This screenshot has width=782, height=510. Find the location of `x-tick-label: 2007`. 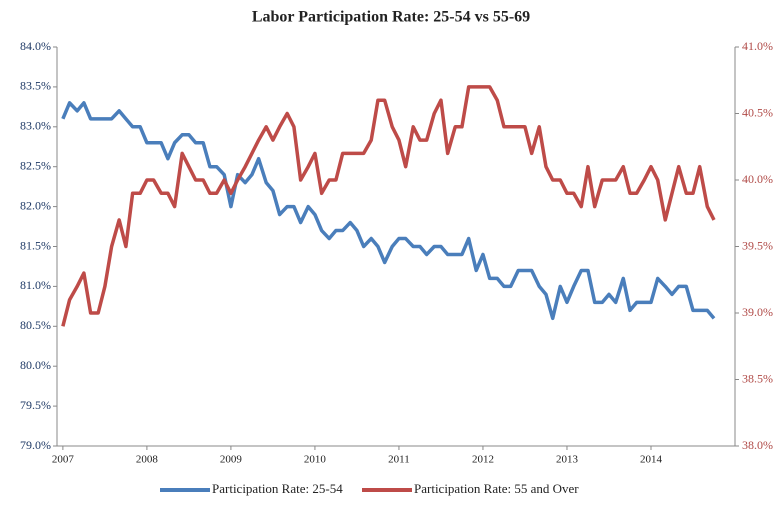

x-tick-label: 2007 is located at coordinates (63, 460).